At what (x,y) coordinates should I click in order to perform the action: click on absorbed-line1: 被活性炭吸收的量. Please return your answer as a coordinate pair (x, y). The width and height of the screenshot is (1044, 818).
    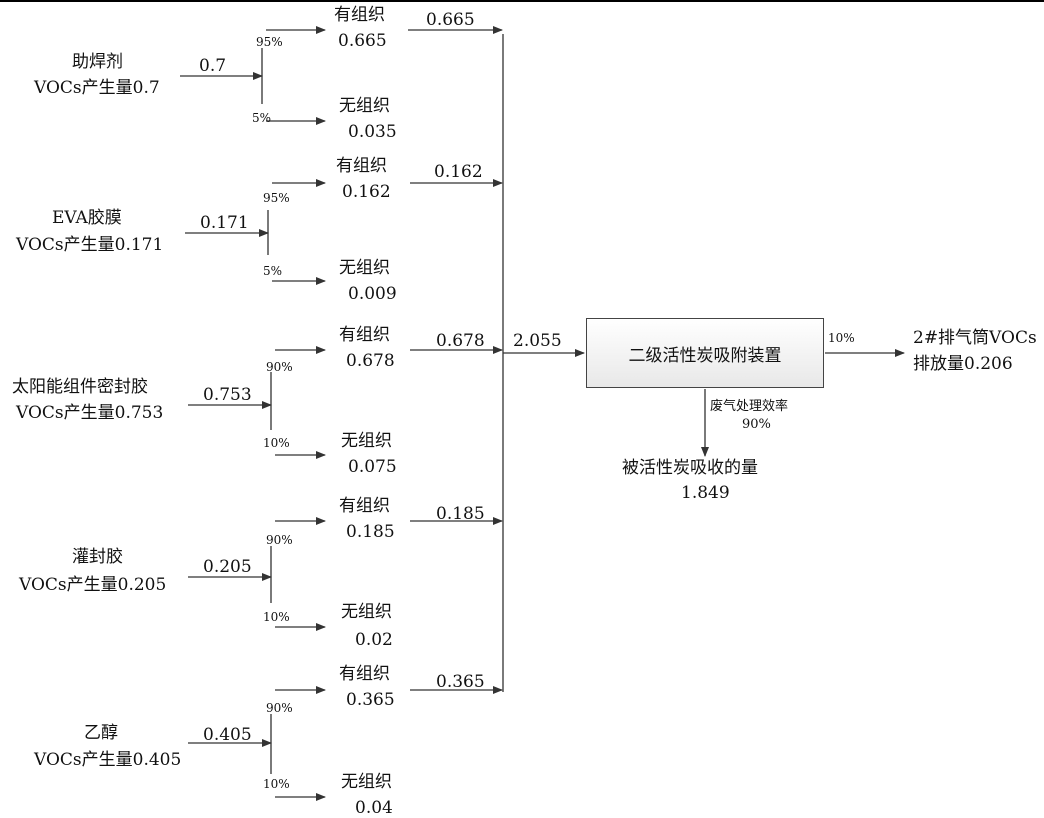
    Looking at the image, I should click on (690, 468).